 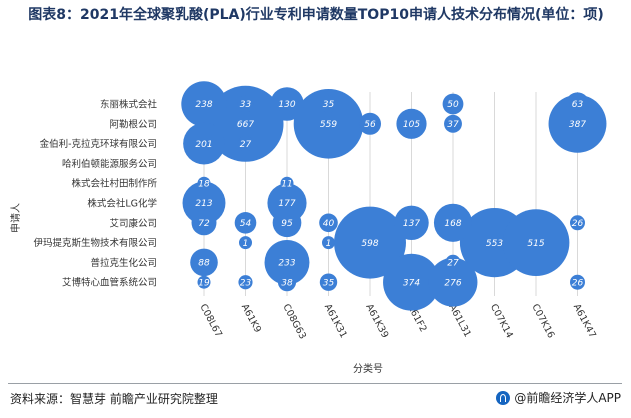 I want to click on x-tick-label: A61K31, so click(x=335, y=321).